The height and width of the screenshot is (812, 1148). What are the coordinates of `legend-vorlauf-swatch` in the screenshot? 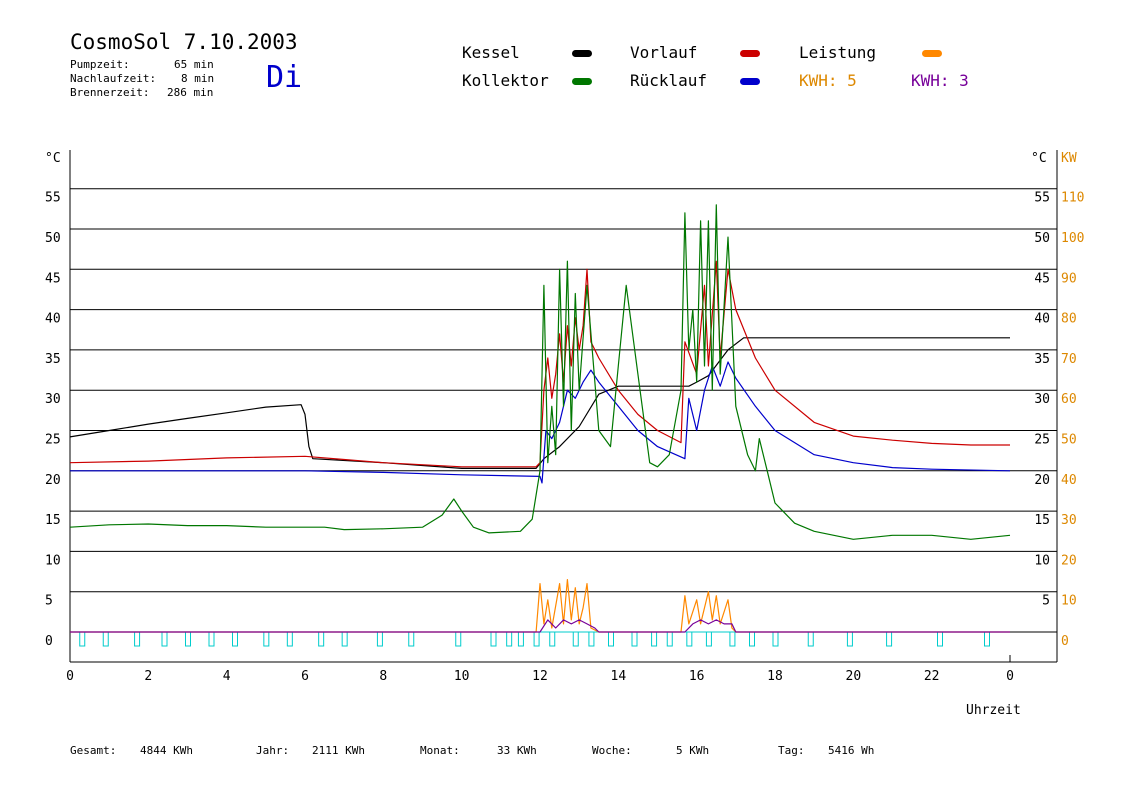 It's located at (750, 53).